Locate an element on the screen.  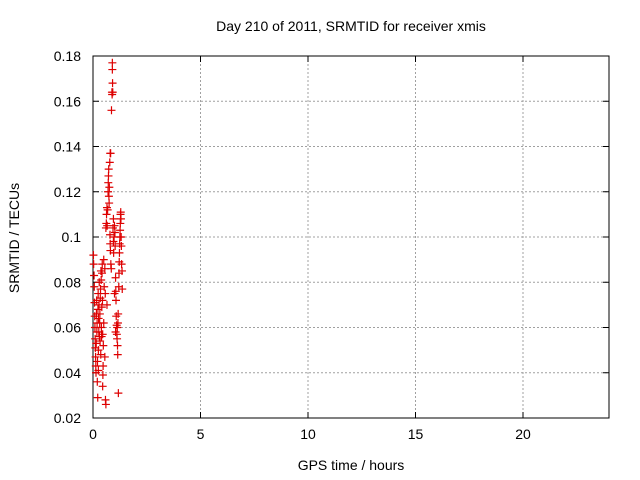
y-tick-label: 0.08 is located at coordinates (67, 282).